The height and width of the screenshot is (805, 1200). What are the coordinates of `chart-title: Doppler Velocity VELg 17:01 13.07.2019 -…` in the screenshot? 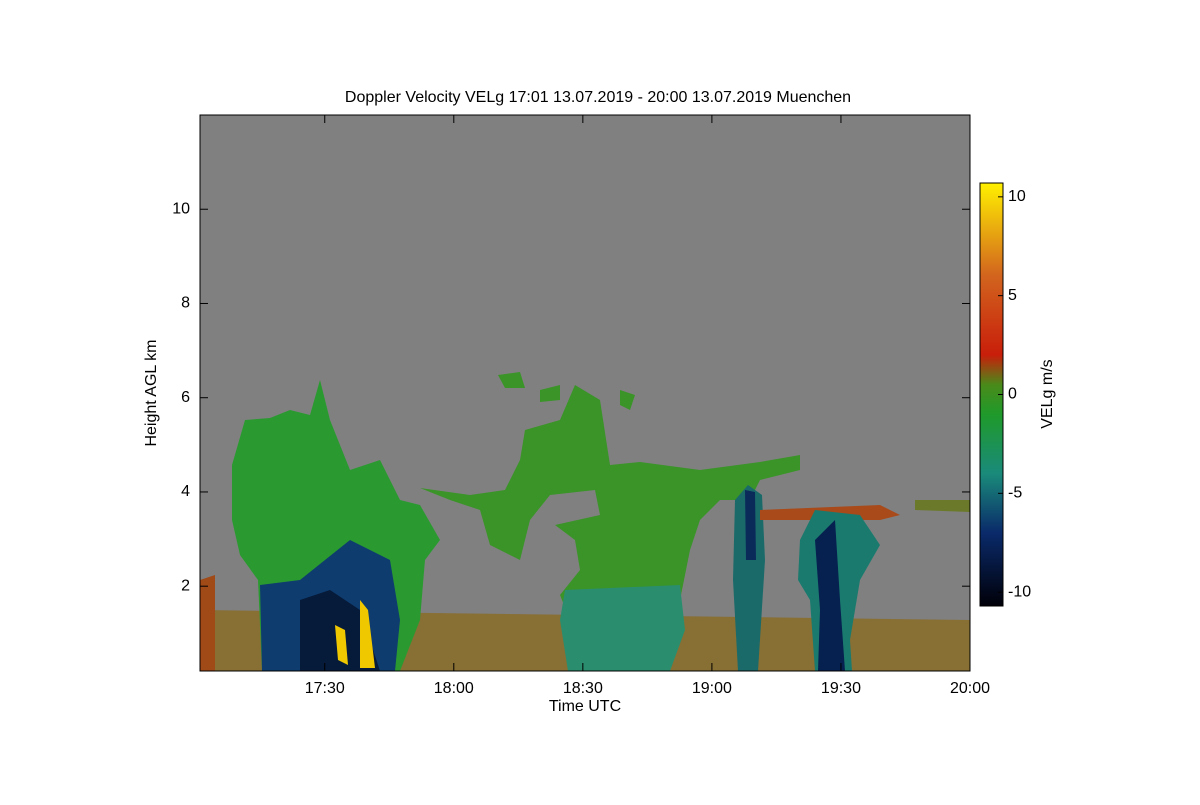 It's located at (598, 97).